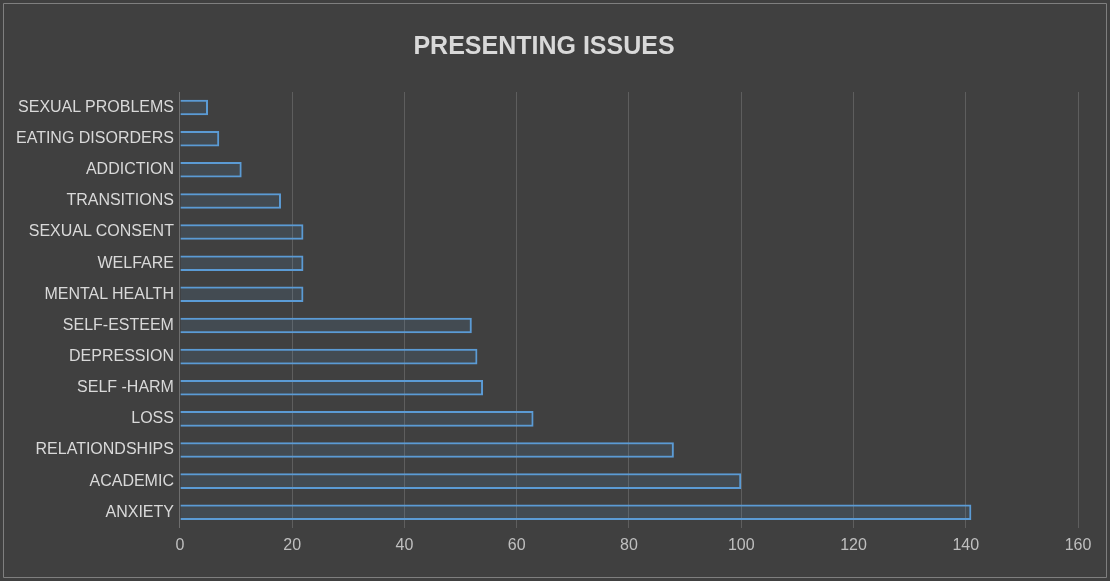 Image resolution: width=1110 pixels, height=581 pixels. I want to click on y-tick-label: RELATIONDSHIPS, so click(104, 449).